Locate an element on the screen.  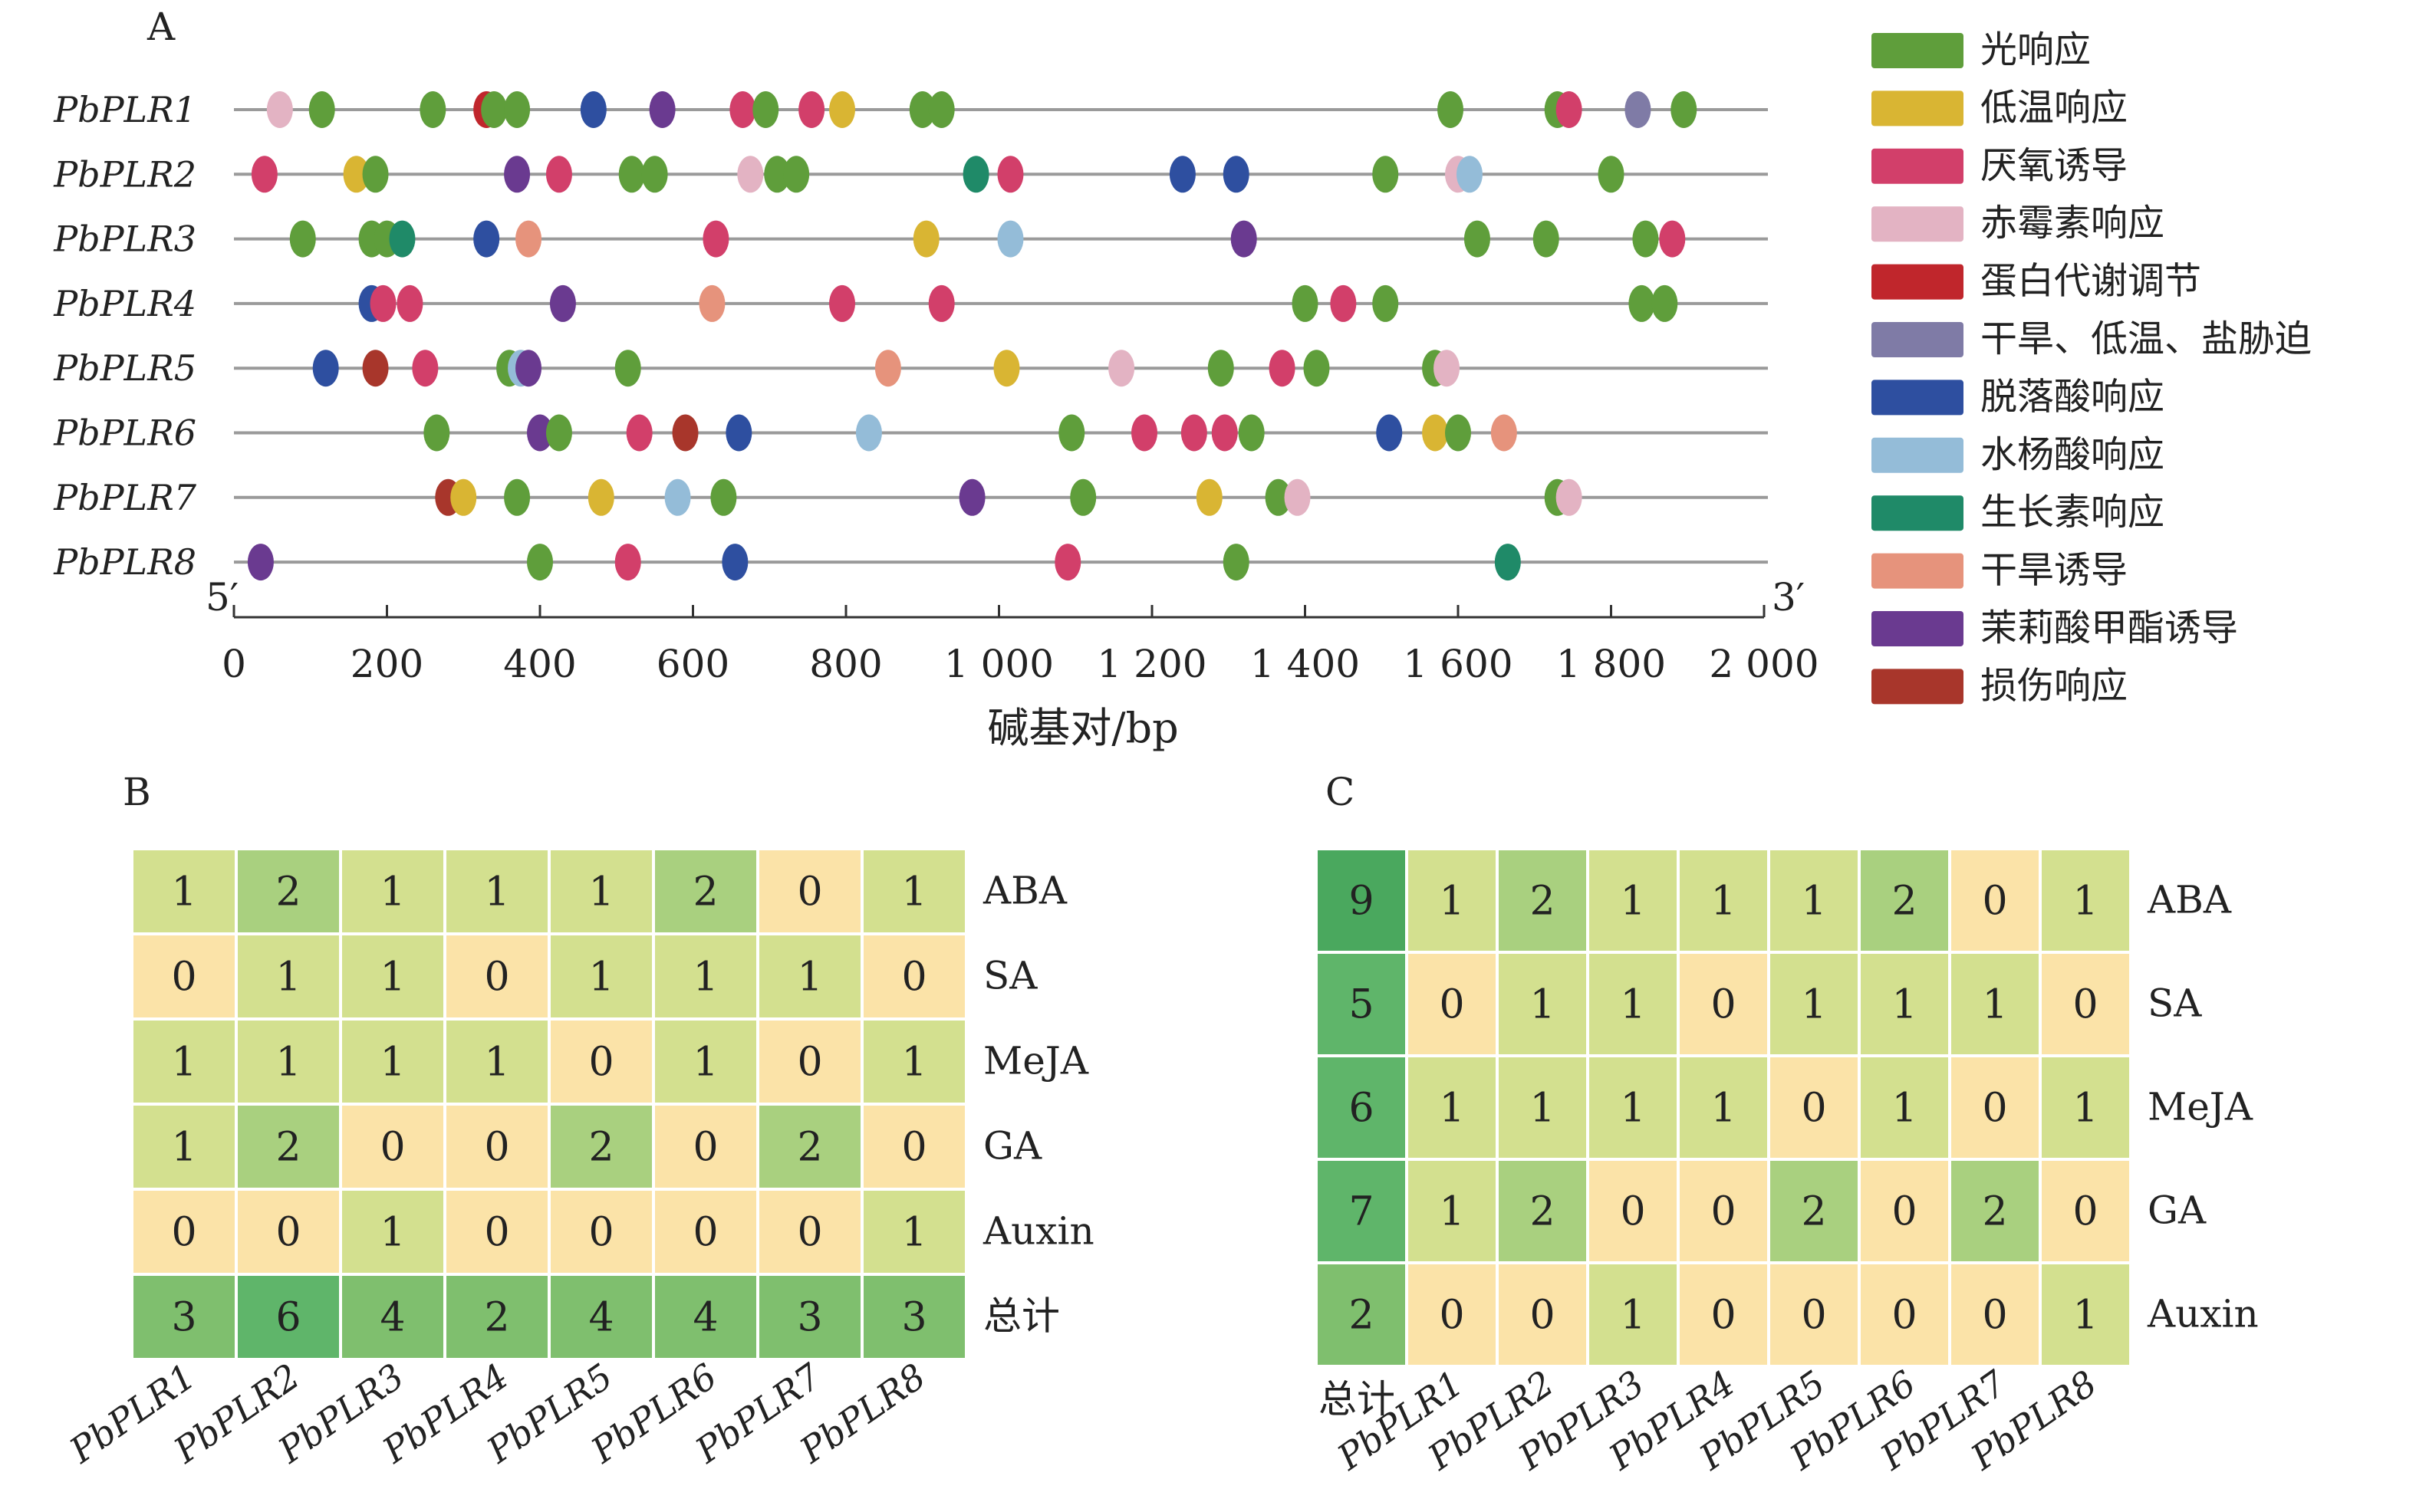
heatmap-cell: 4 is located at coordinates (392, 1317).